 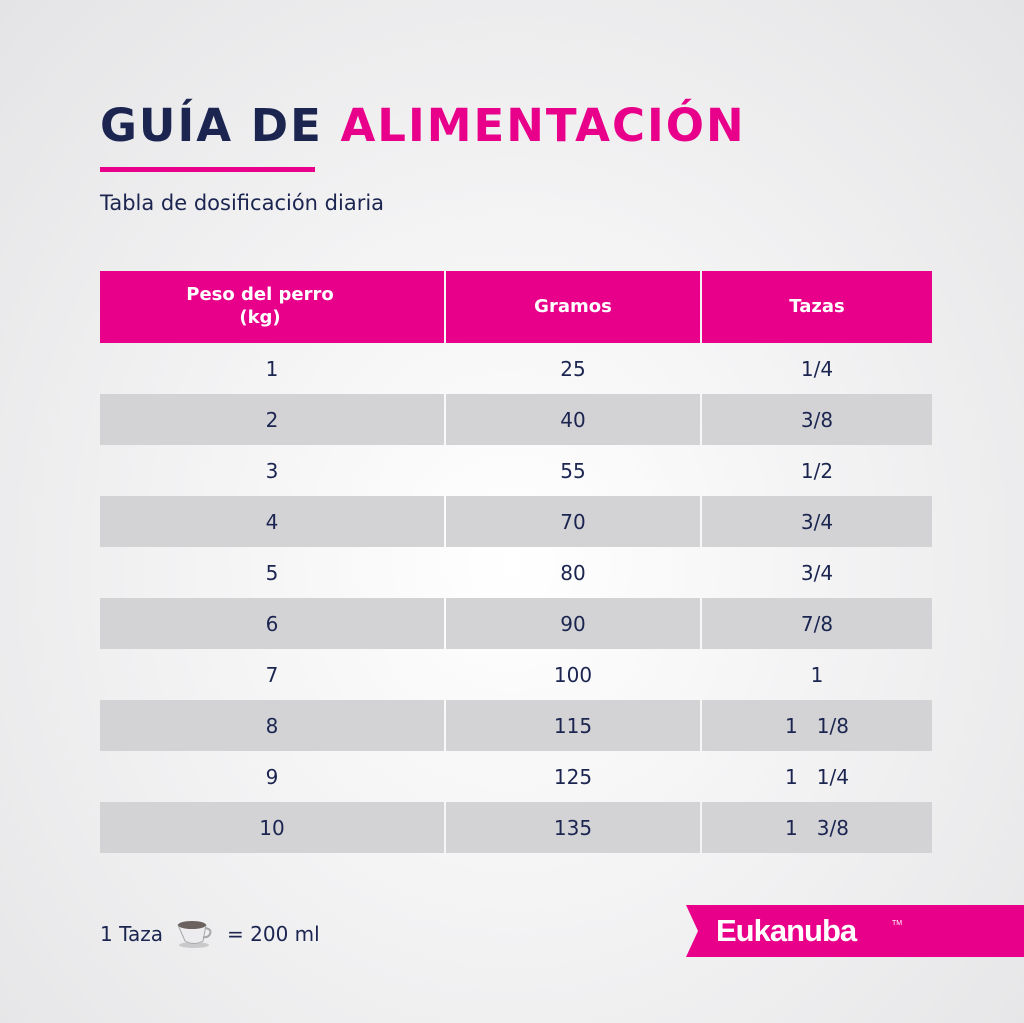 I want to click on cups-cell: 3/8, so click(x=817, y=419).